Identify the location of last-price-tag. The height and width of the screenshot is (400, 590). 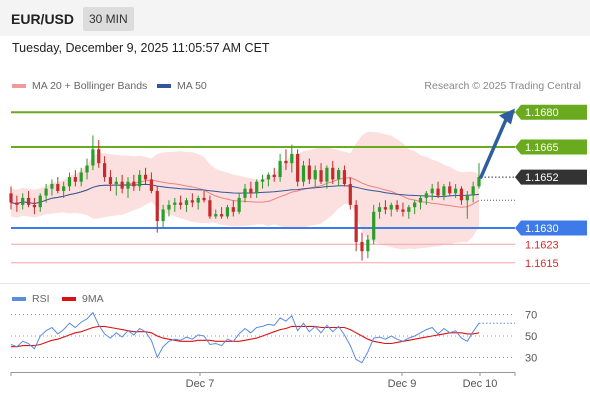
(551, 177).